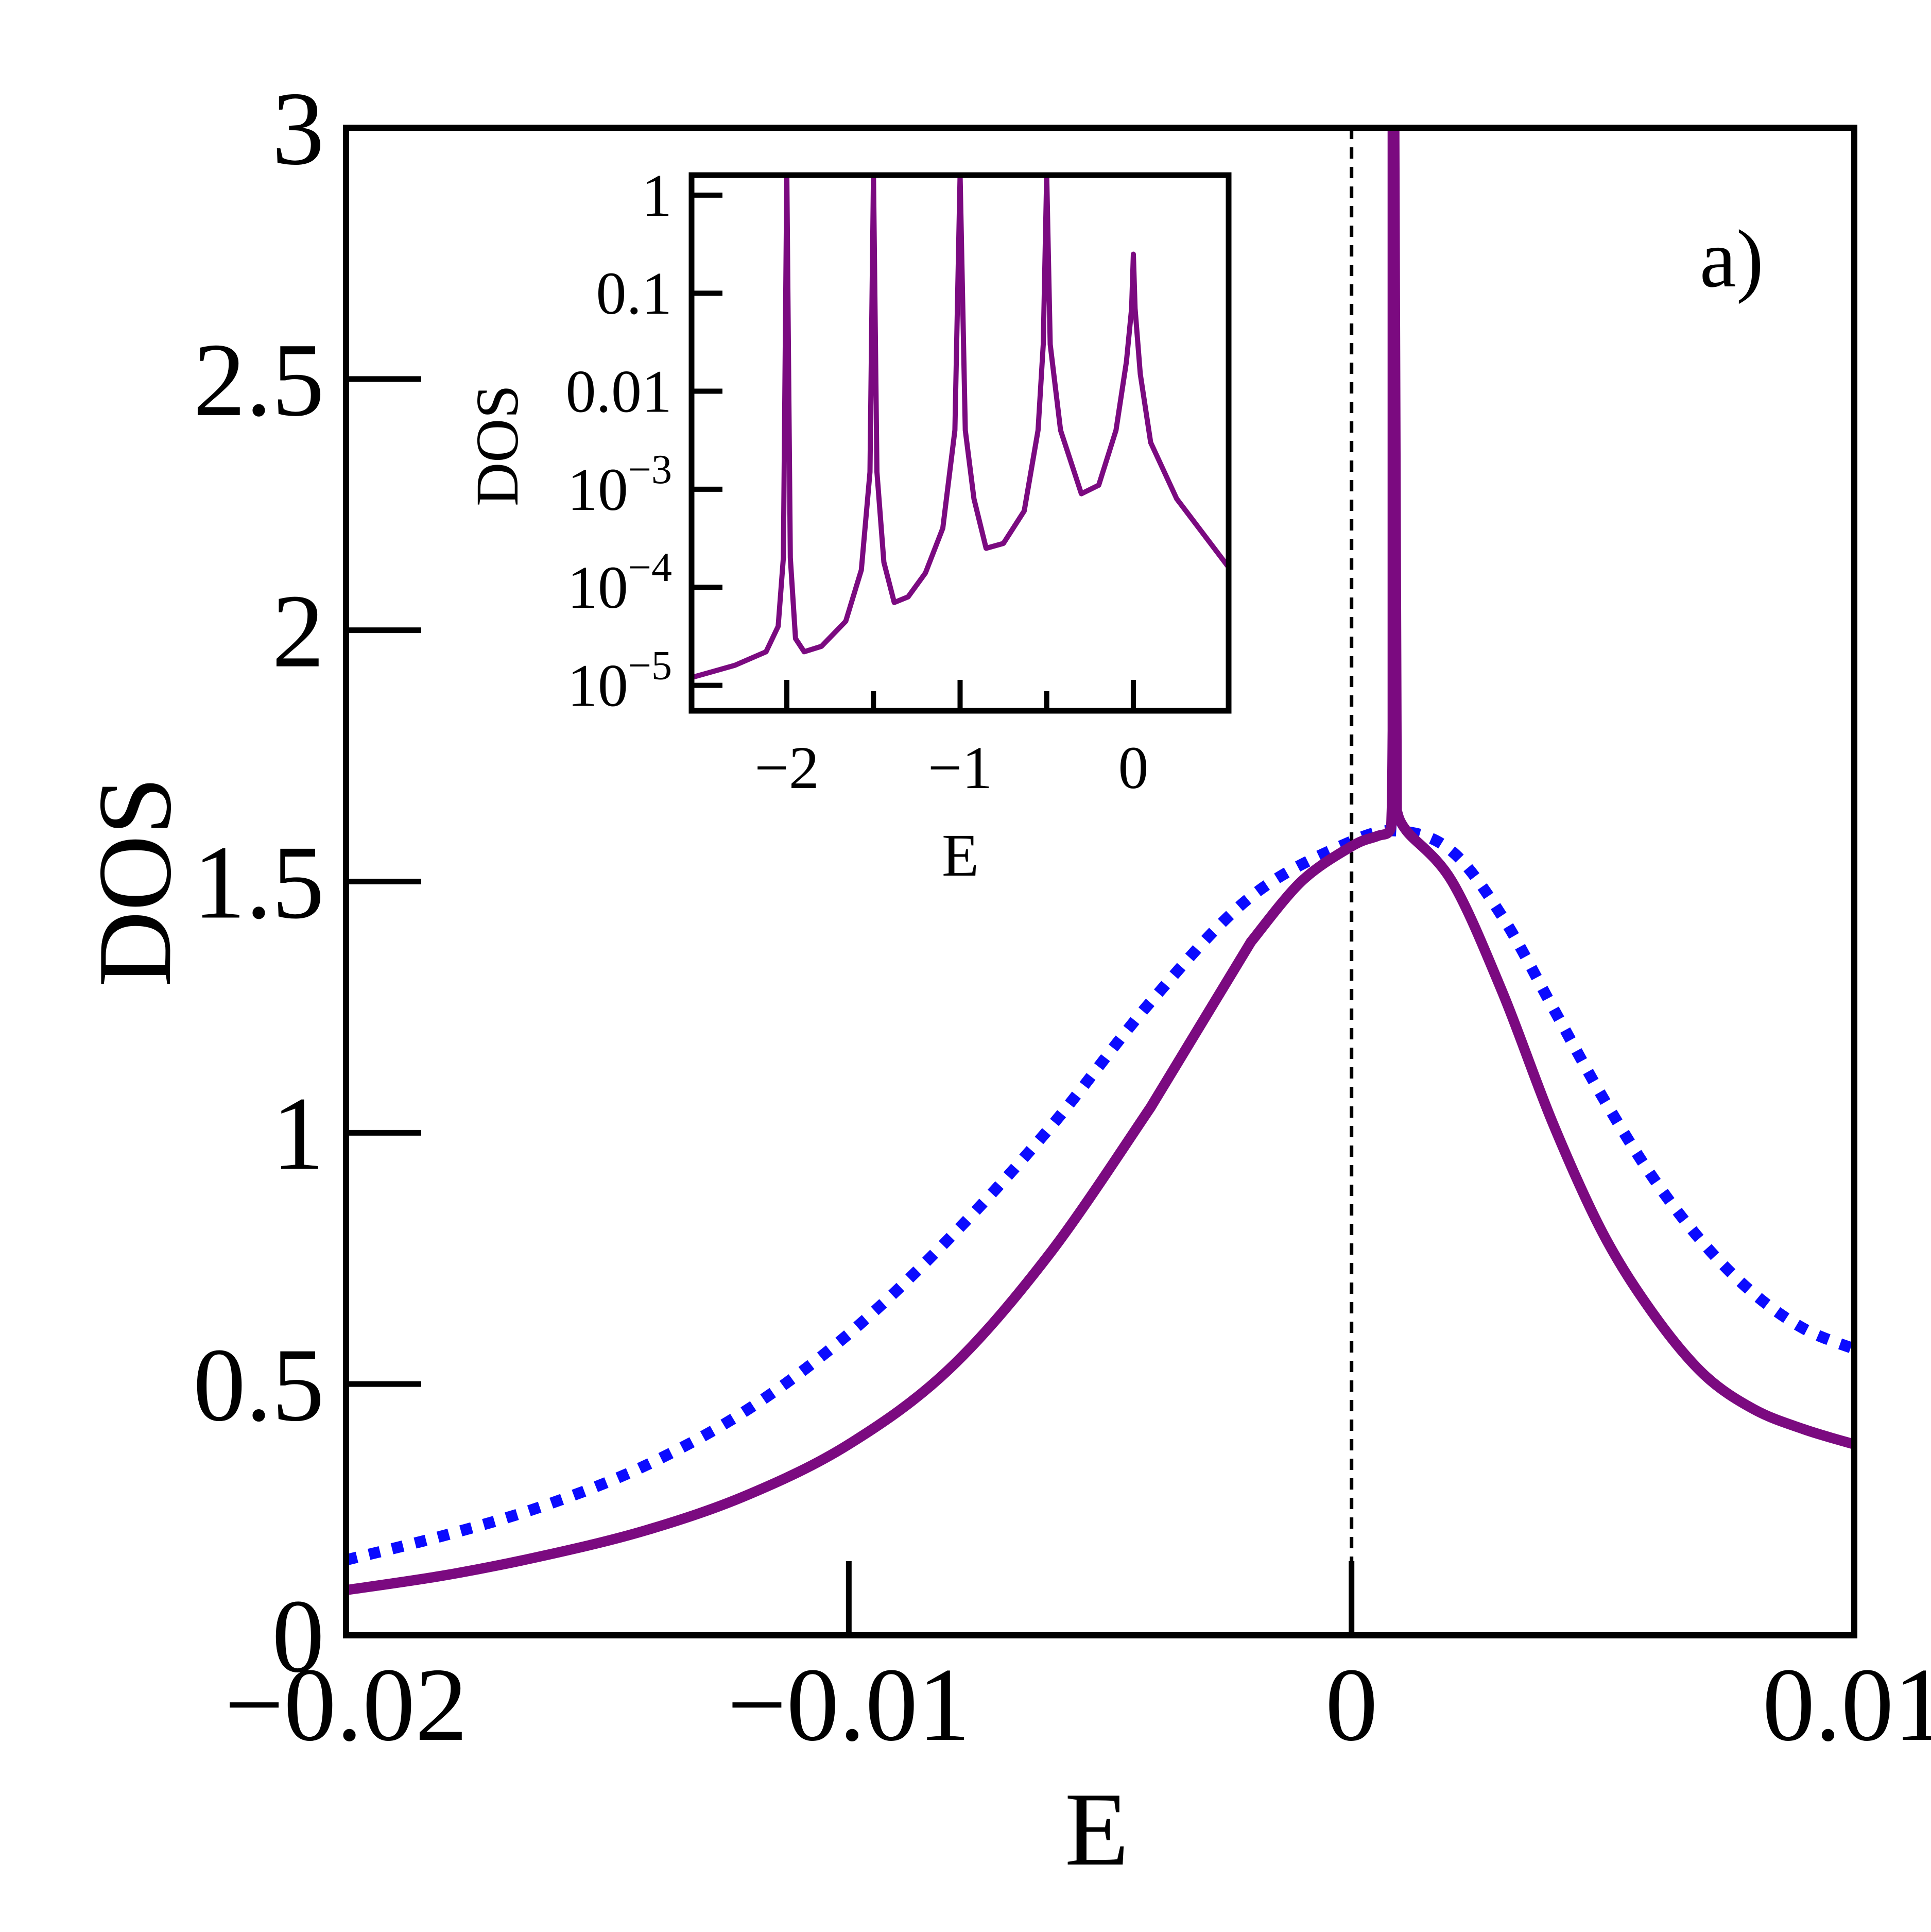 The height and width of the screenshot is (1932, 1931). Describe the element at coordinates (1847, 1705) in the screenshot. I see `main-x-tick-label: 0.01` at that location.